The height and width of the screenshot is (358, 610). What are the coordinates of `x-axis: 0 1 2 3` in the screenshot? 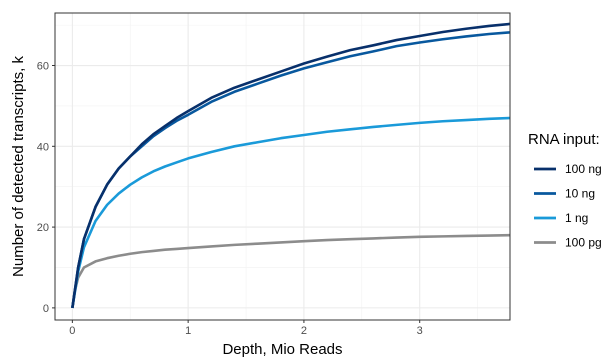 It's located at (246, 328).